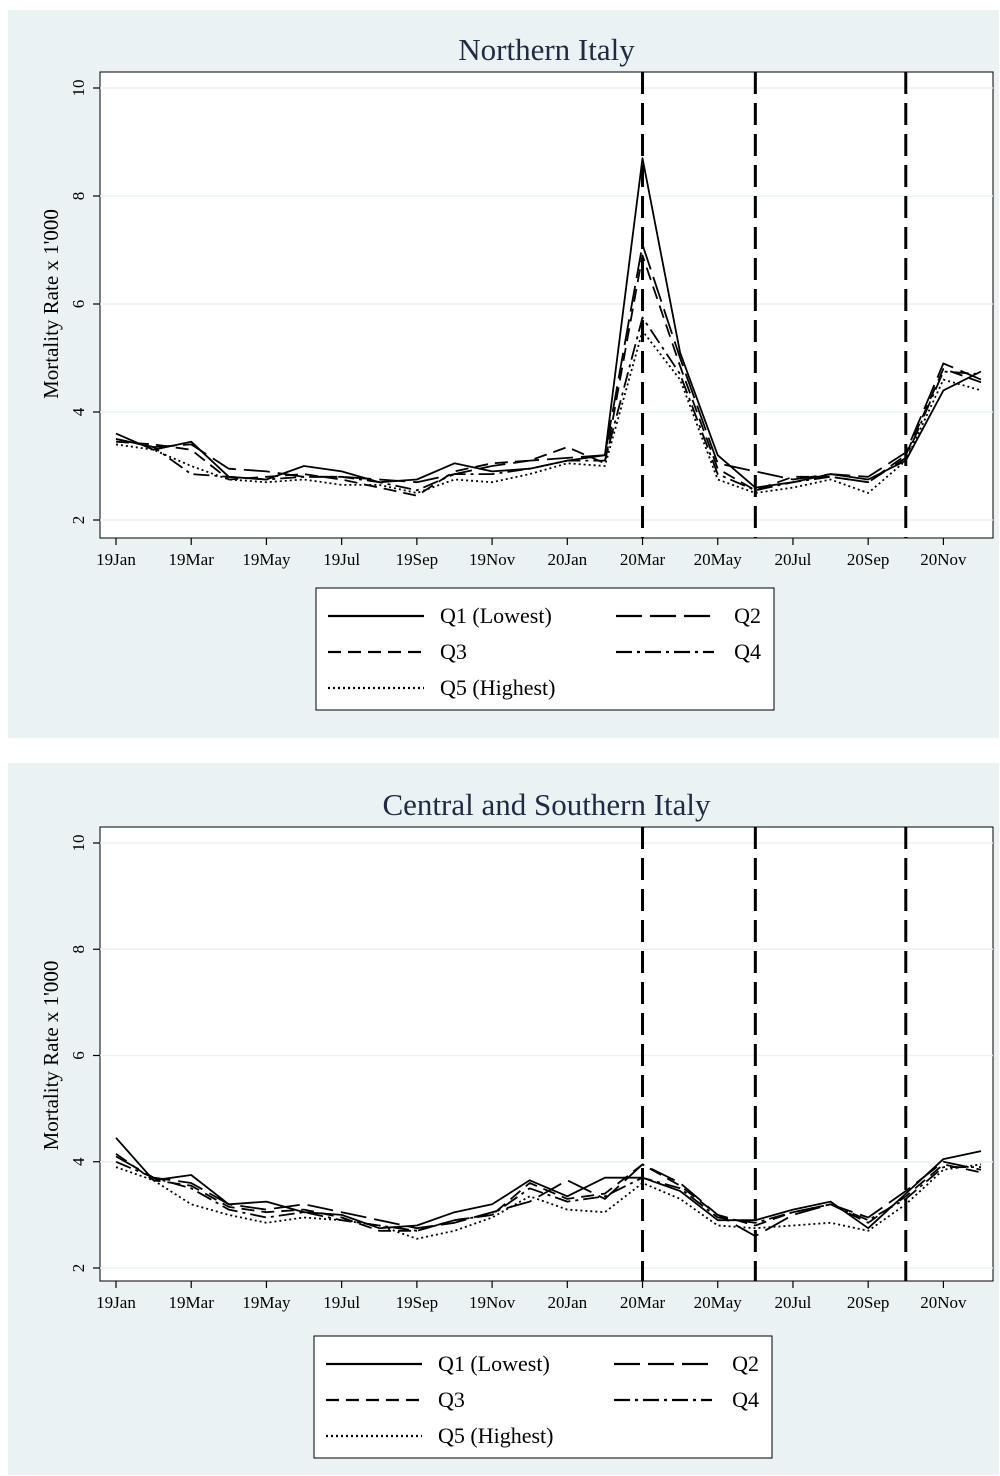 This screenshot has height=1476, width=1000. I want to click on series-line-q2, so click(548, 363).